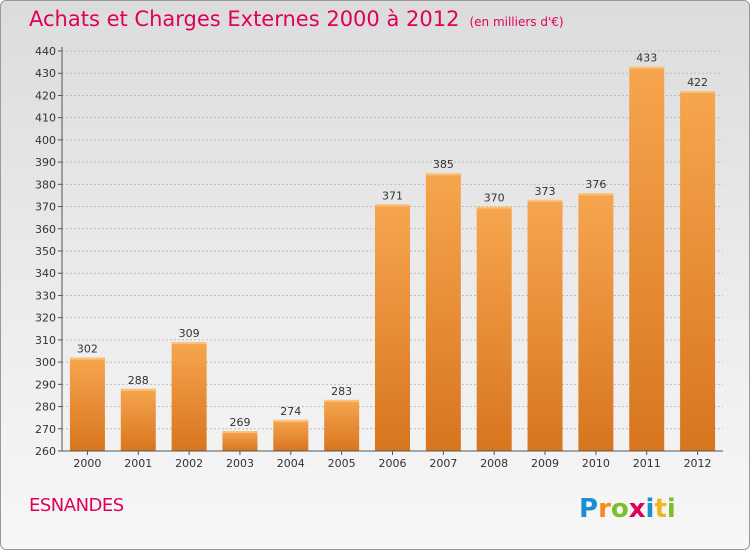 Image resolution: width=750 pixels, height=550 pixels. I want to click on data-label: 385, so click(443, 164).